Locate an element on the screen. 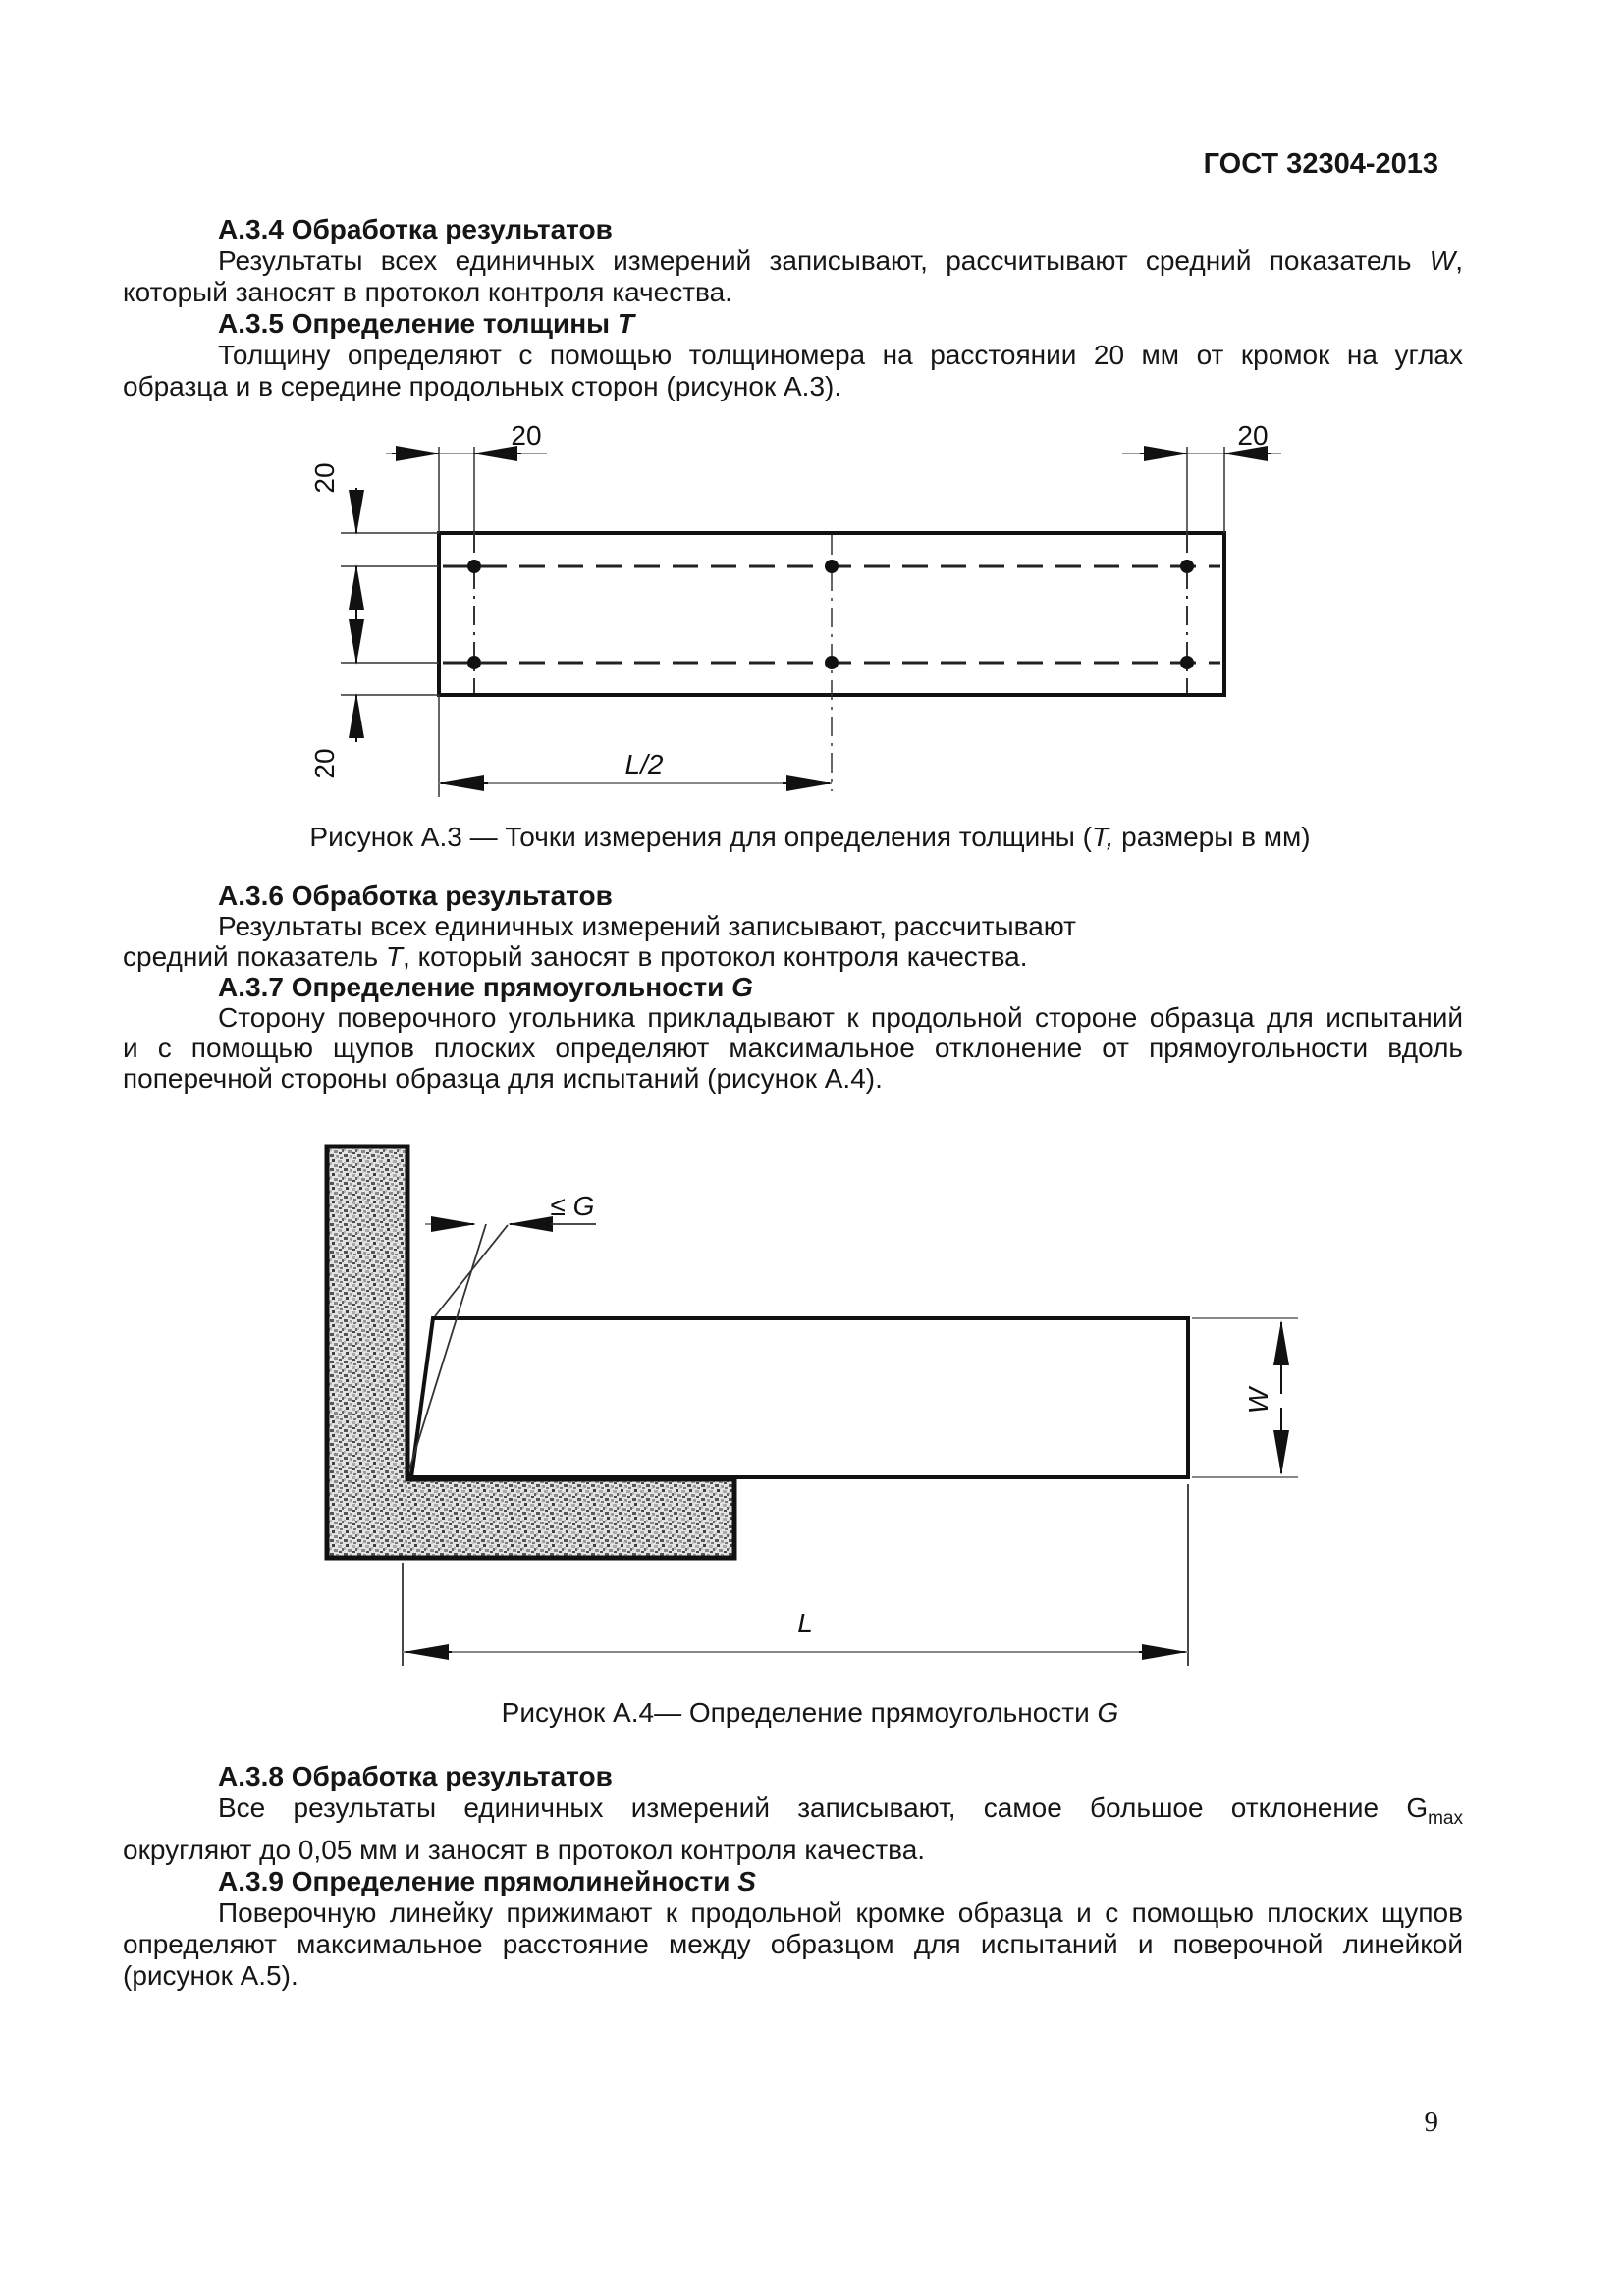 This screenshot has width=1623, height=2296. text-line: А.3.9 Определение прямолинейности S is located at coordinates (487, 1881).